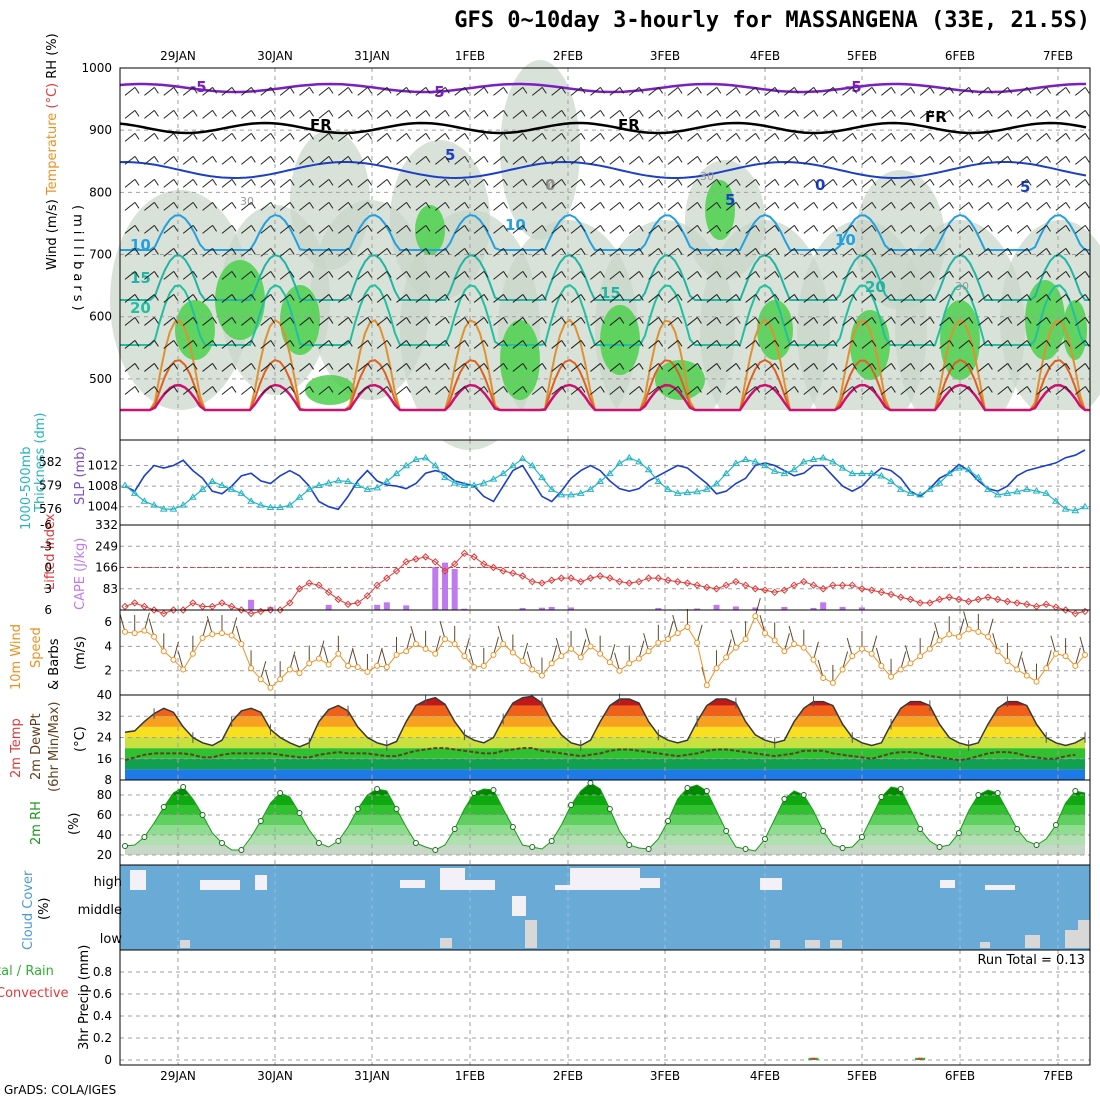 Image resolution: width=1100 pixels, height=1100 pixels. Describe the element at coordinates (605, 810) in the screenshot. I see `rh-band` at that location.